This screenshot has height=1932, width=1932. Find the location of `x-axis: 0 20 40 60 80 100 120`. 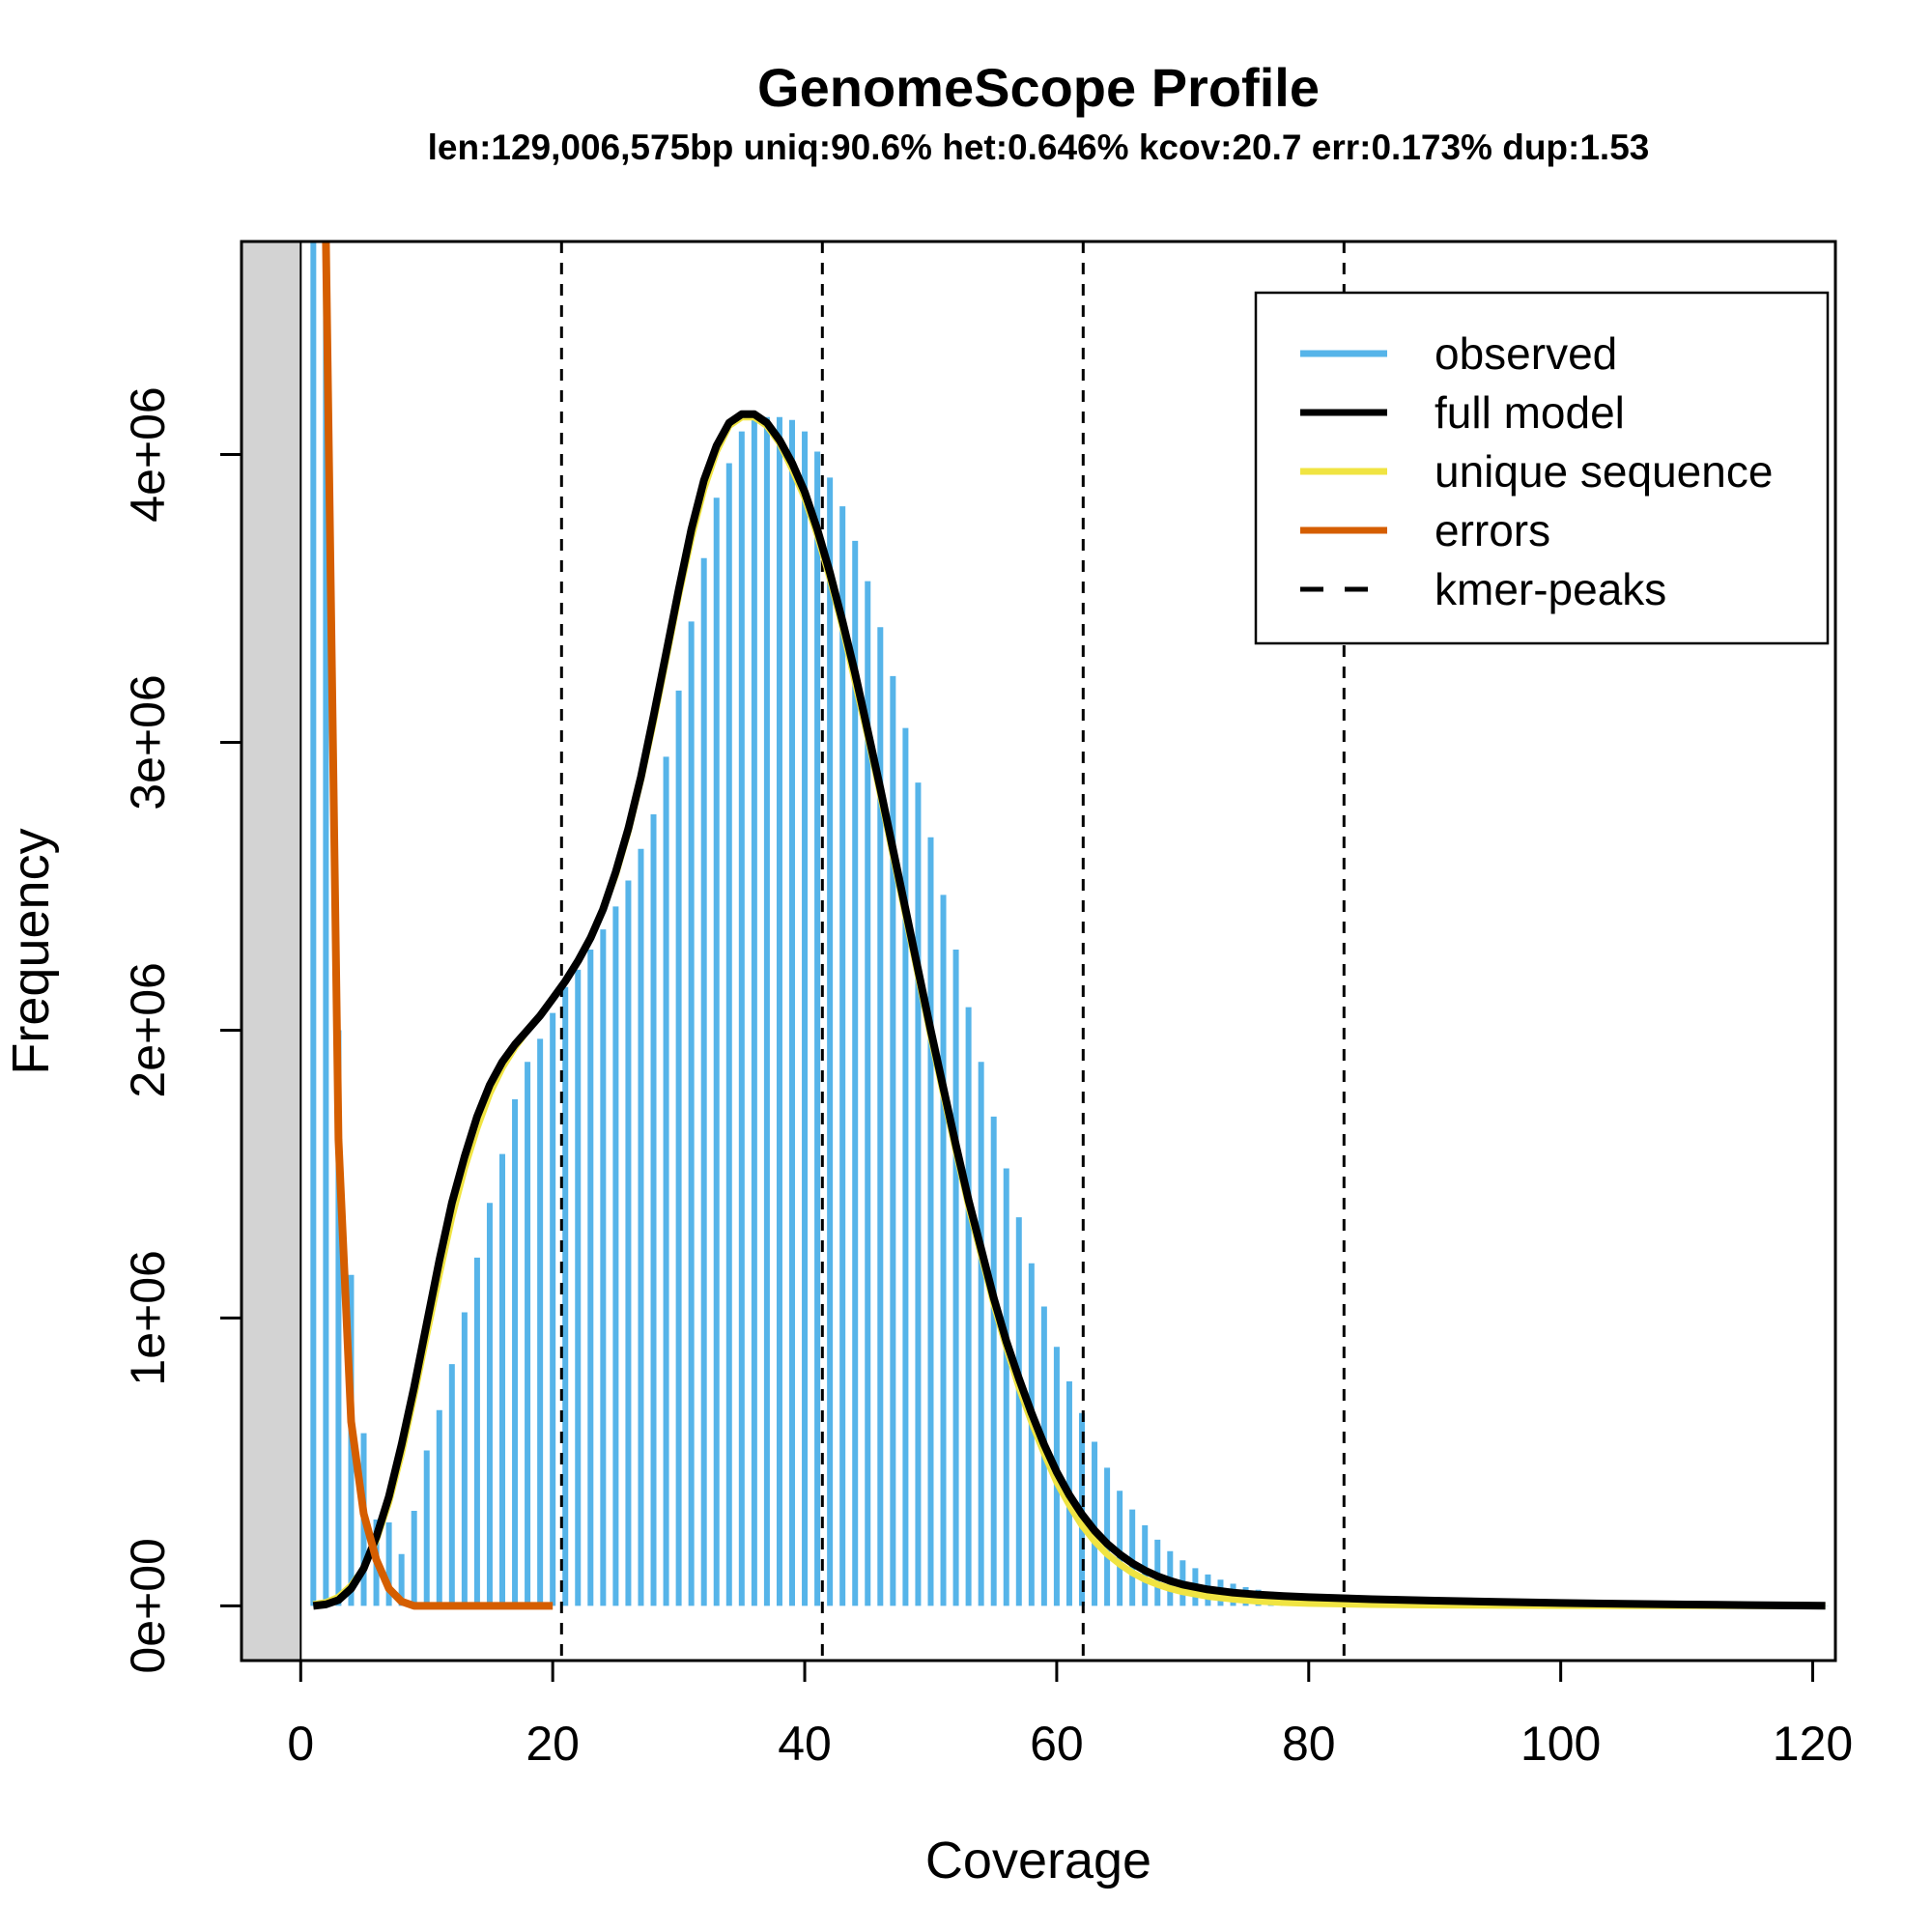

x-axis: 0 20 40 60 80 100 120 is located at coordinates (1070, 1715).